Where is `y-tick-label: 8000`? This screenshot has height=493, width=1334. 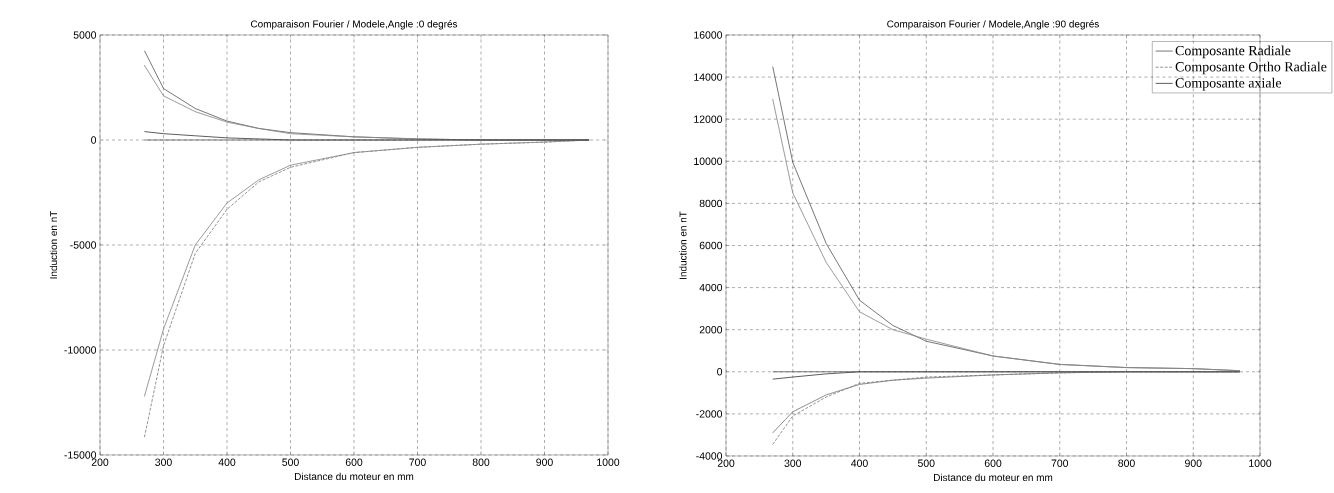
y-tick-label: 8000 is located at coordinates (711, 203).